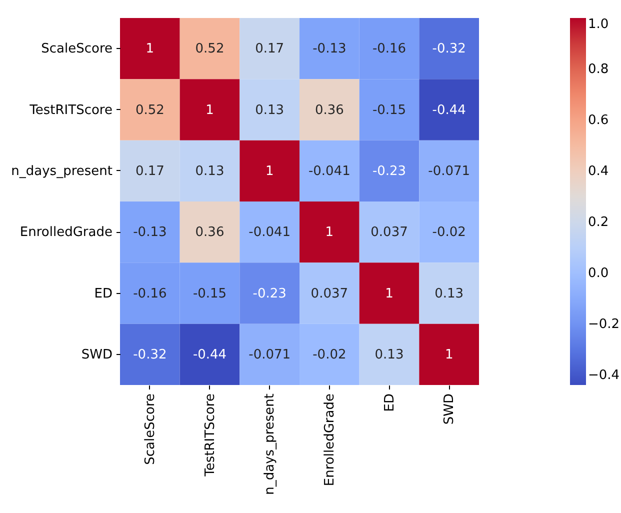 The height and width of the screenshot is (513, 621). Describe the element at coordinates (598, 69) in the screenshot. I see `color-bar-label: 0.8` at that location.